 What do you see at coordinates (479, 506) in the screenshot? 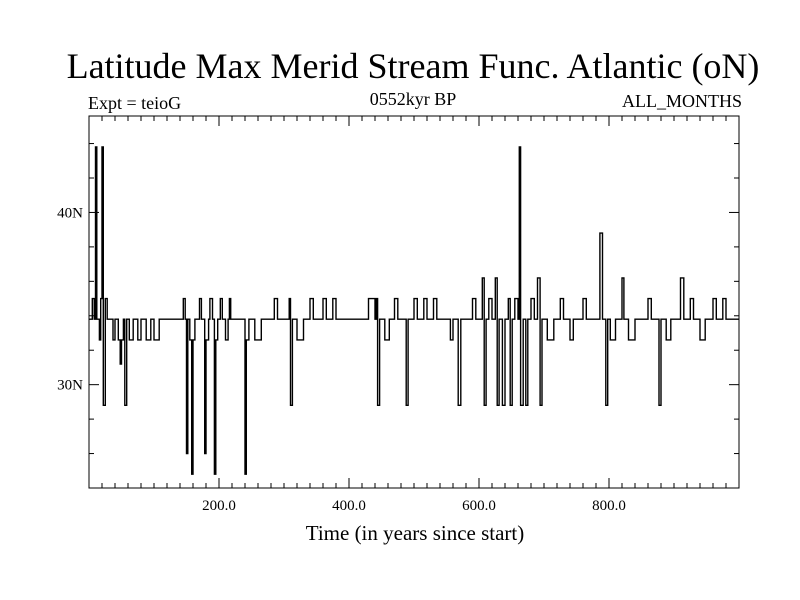
I see `x-tick-label: 600.0` at bounding box center [479, 506].